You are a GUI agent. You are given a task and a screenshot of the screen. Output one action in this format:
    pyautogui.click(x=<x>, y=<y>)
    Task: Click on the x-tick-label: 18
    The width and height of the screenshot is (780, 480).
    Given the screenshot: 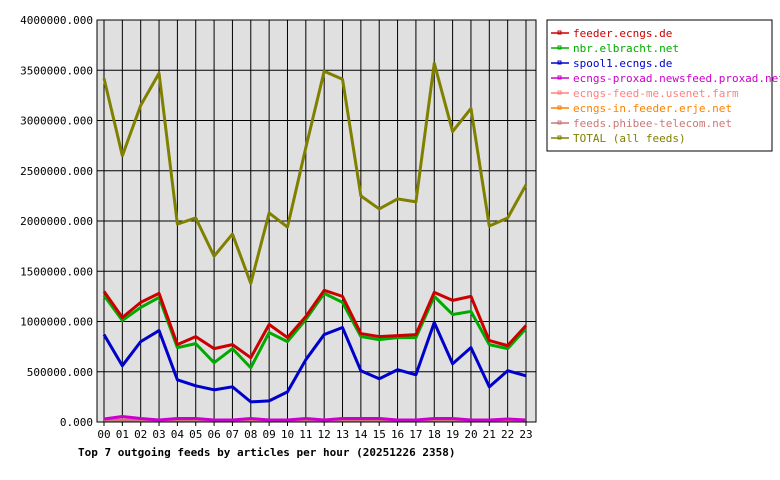 What is the action you would take?
    pyautogui.click(x=434, y=434)
    